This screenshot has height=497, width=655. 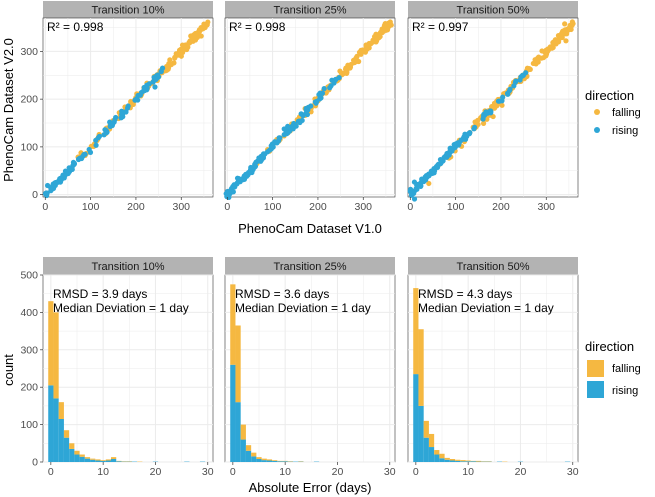 What do you see at coordinates (465, 294) in the screenshot?
I see `rmsd-annotation: RMSD = 4.3 days` at bounding box center [465, 294].